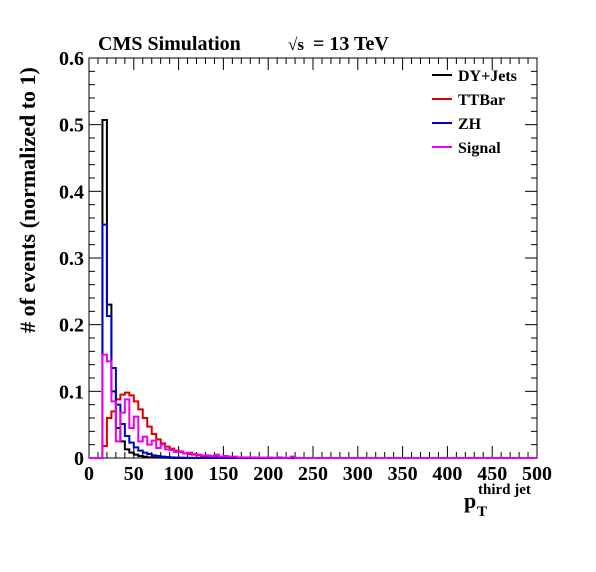 This screenshot has width=596, height=572. Describe the element at coordinates (358, 474) in the screenshot. I see `x-tick-label: 300` at that location.